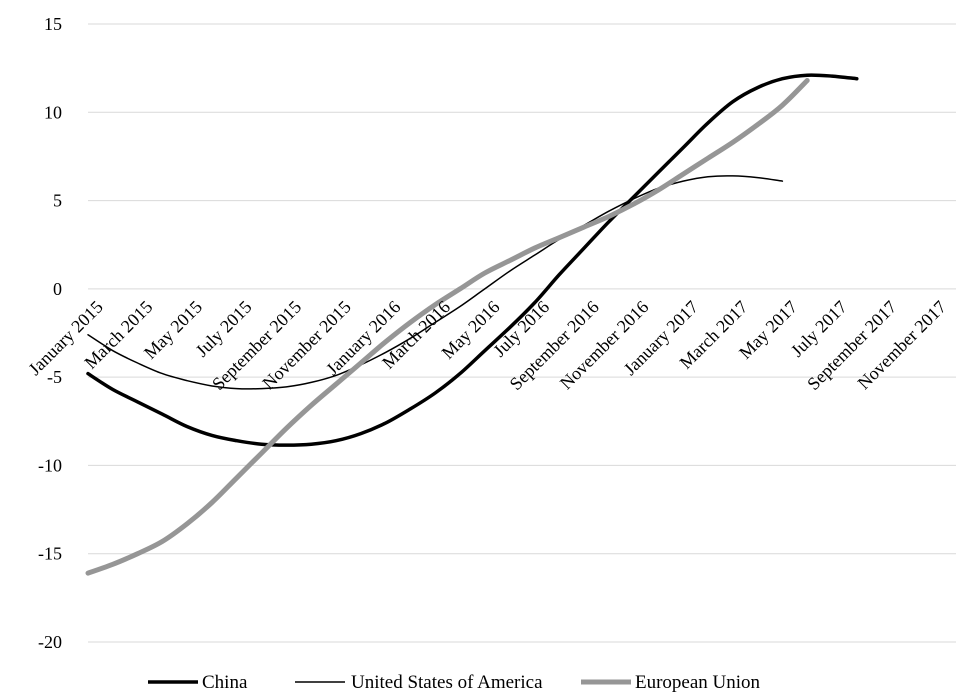  I want to click on y-tick-label: 5, so click(57, 201).